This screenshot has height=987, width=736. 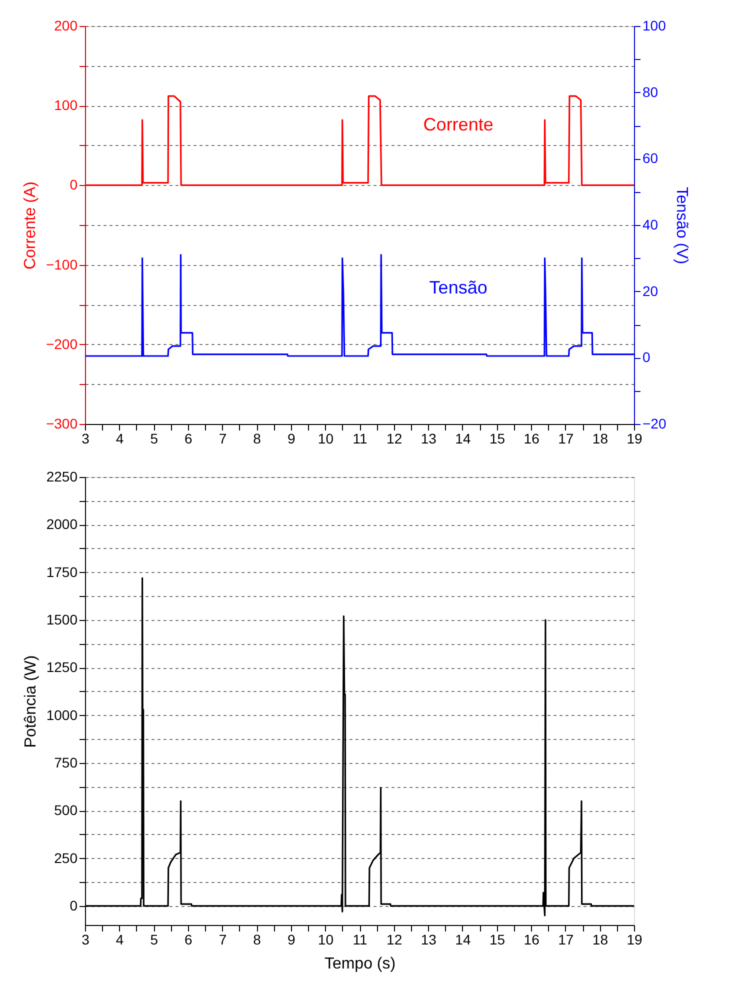 What do you see at coordinates (62, 667) in the screenshot?
I see `y-tick-label: 1250` at bounding box center [62, 667].